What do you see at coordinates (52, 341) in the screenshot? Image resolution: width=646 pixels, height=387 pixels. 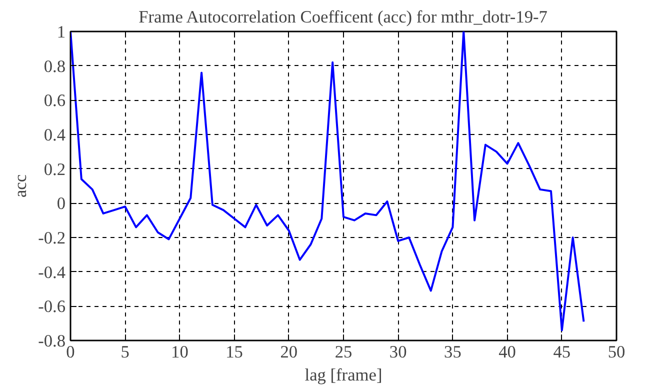 I see `y-tick-label: -0.8` at bounding box center [52, 341].